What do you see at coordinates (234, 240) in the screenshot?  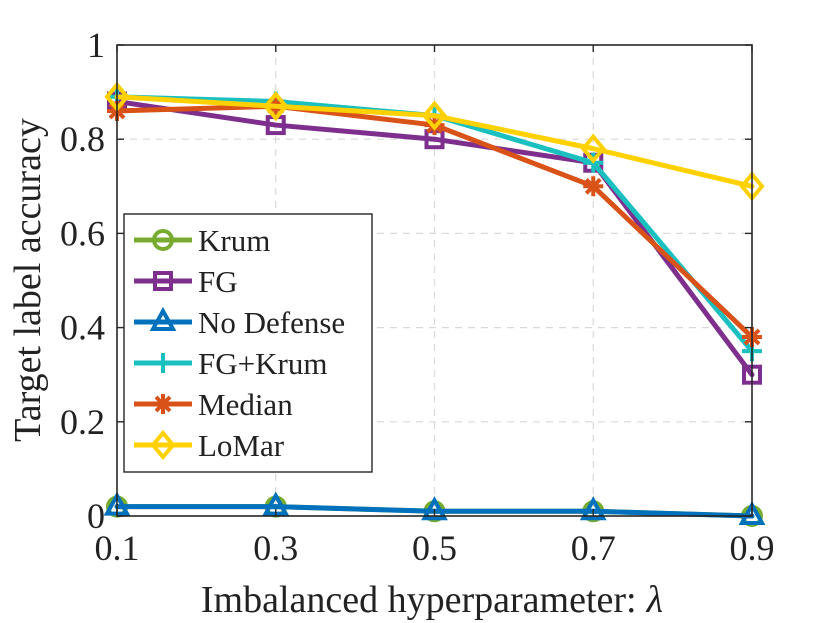 I see `legend-label-krum: Krum` at bounding box center [234, 240].